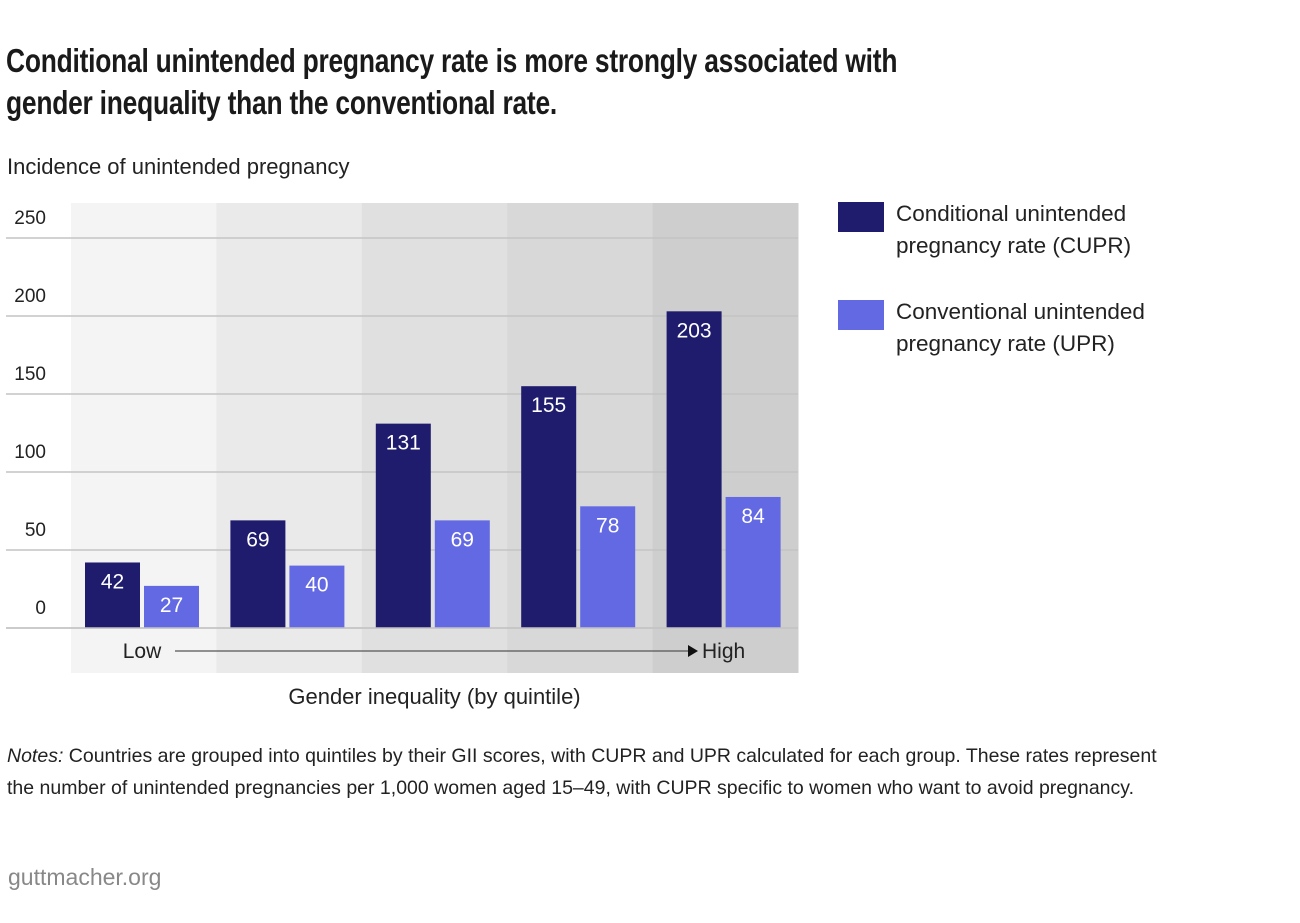 Image resolution: width=1300 pixels, height=923 pixels. What do you see at coordinates (142, 651) in the screenshot?
I see `x-low-label: Low` at bounding box center [142, 651].